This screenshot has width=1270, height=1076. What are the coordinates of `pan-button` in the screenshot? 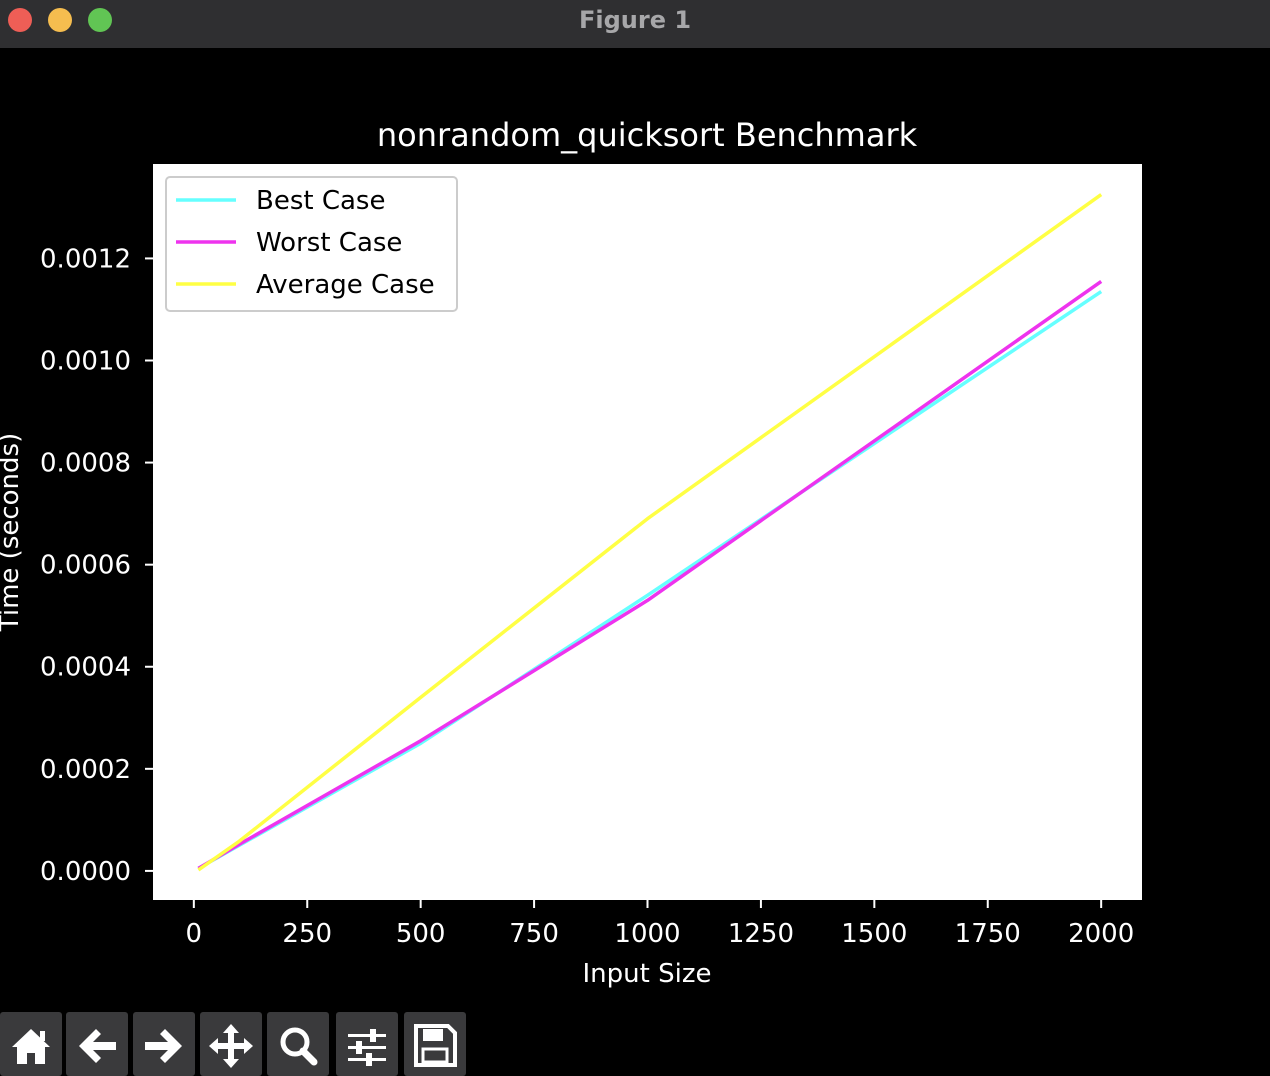 It's located at (231, 1044).